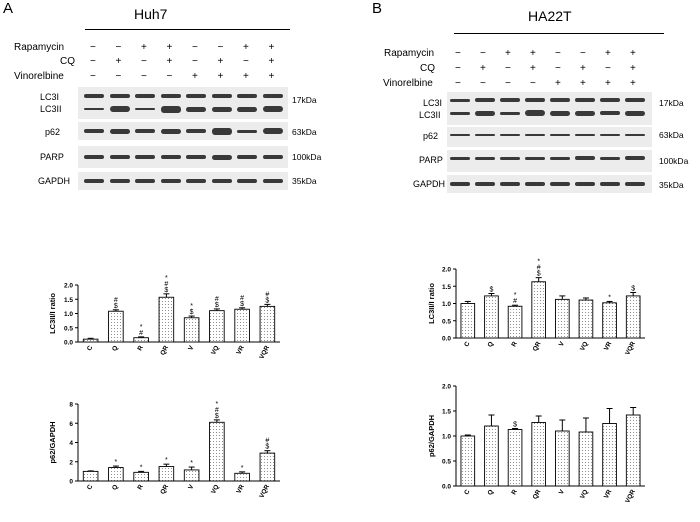  I want to click on marker-17kda-a: 17kDa, so click(304, 100).